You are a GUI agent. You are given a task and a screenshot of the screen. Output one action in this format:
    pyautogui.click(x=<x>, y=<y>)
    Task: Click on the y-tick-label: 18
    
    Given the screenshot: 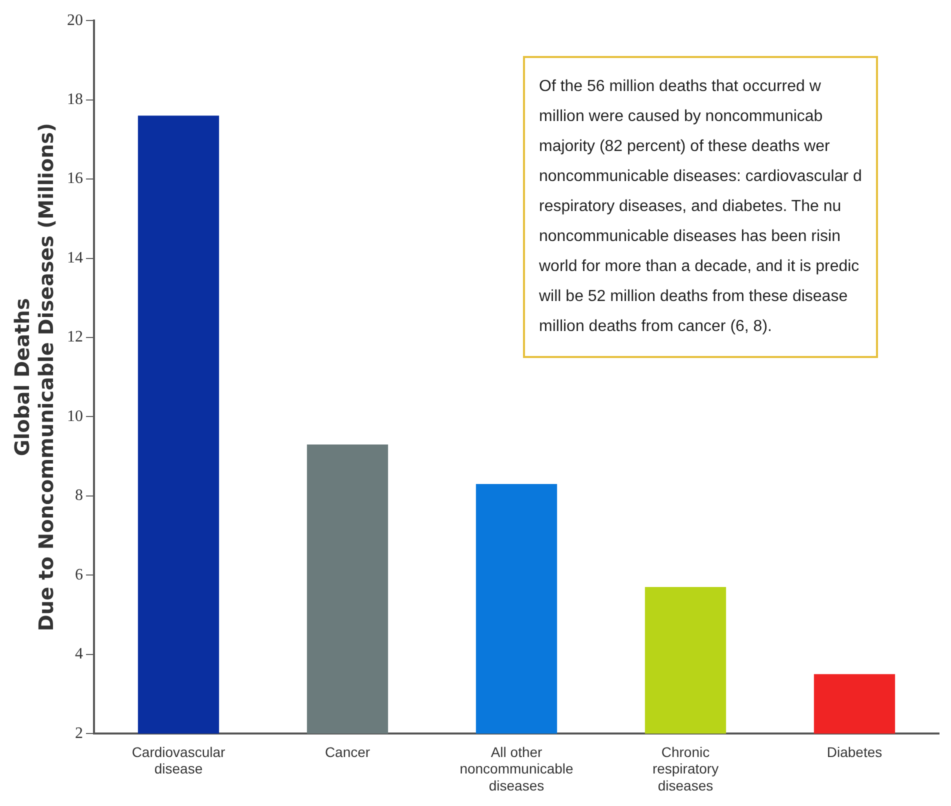 What is the action you would take?
    pyautogui.click(x=75, y=99)
    